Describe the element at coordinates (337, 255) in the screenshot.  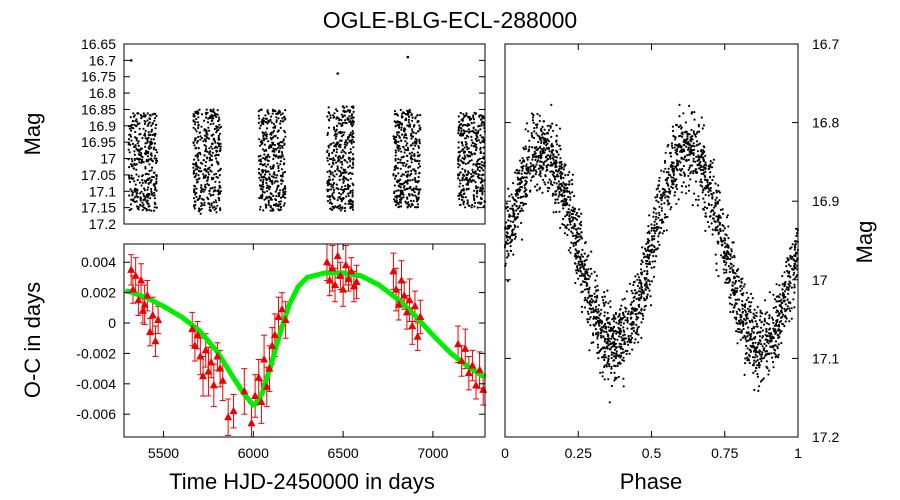
I see `o-minus-c-point` at that location.